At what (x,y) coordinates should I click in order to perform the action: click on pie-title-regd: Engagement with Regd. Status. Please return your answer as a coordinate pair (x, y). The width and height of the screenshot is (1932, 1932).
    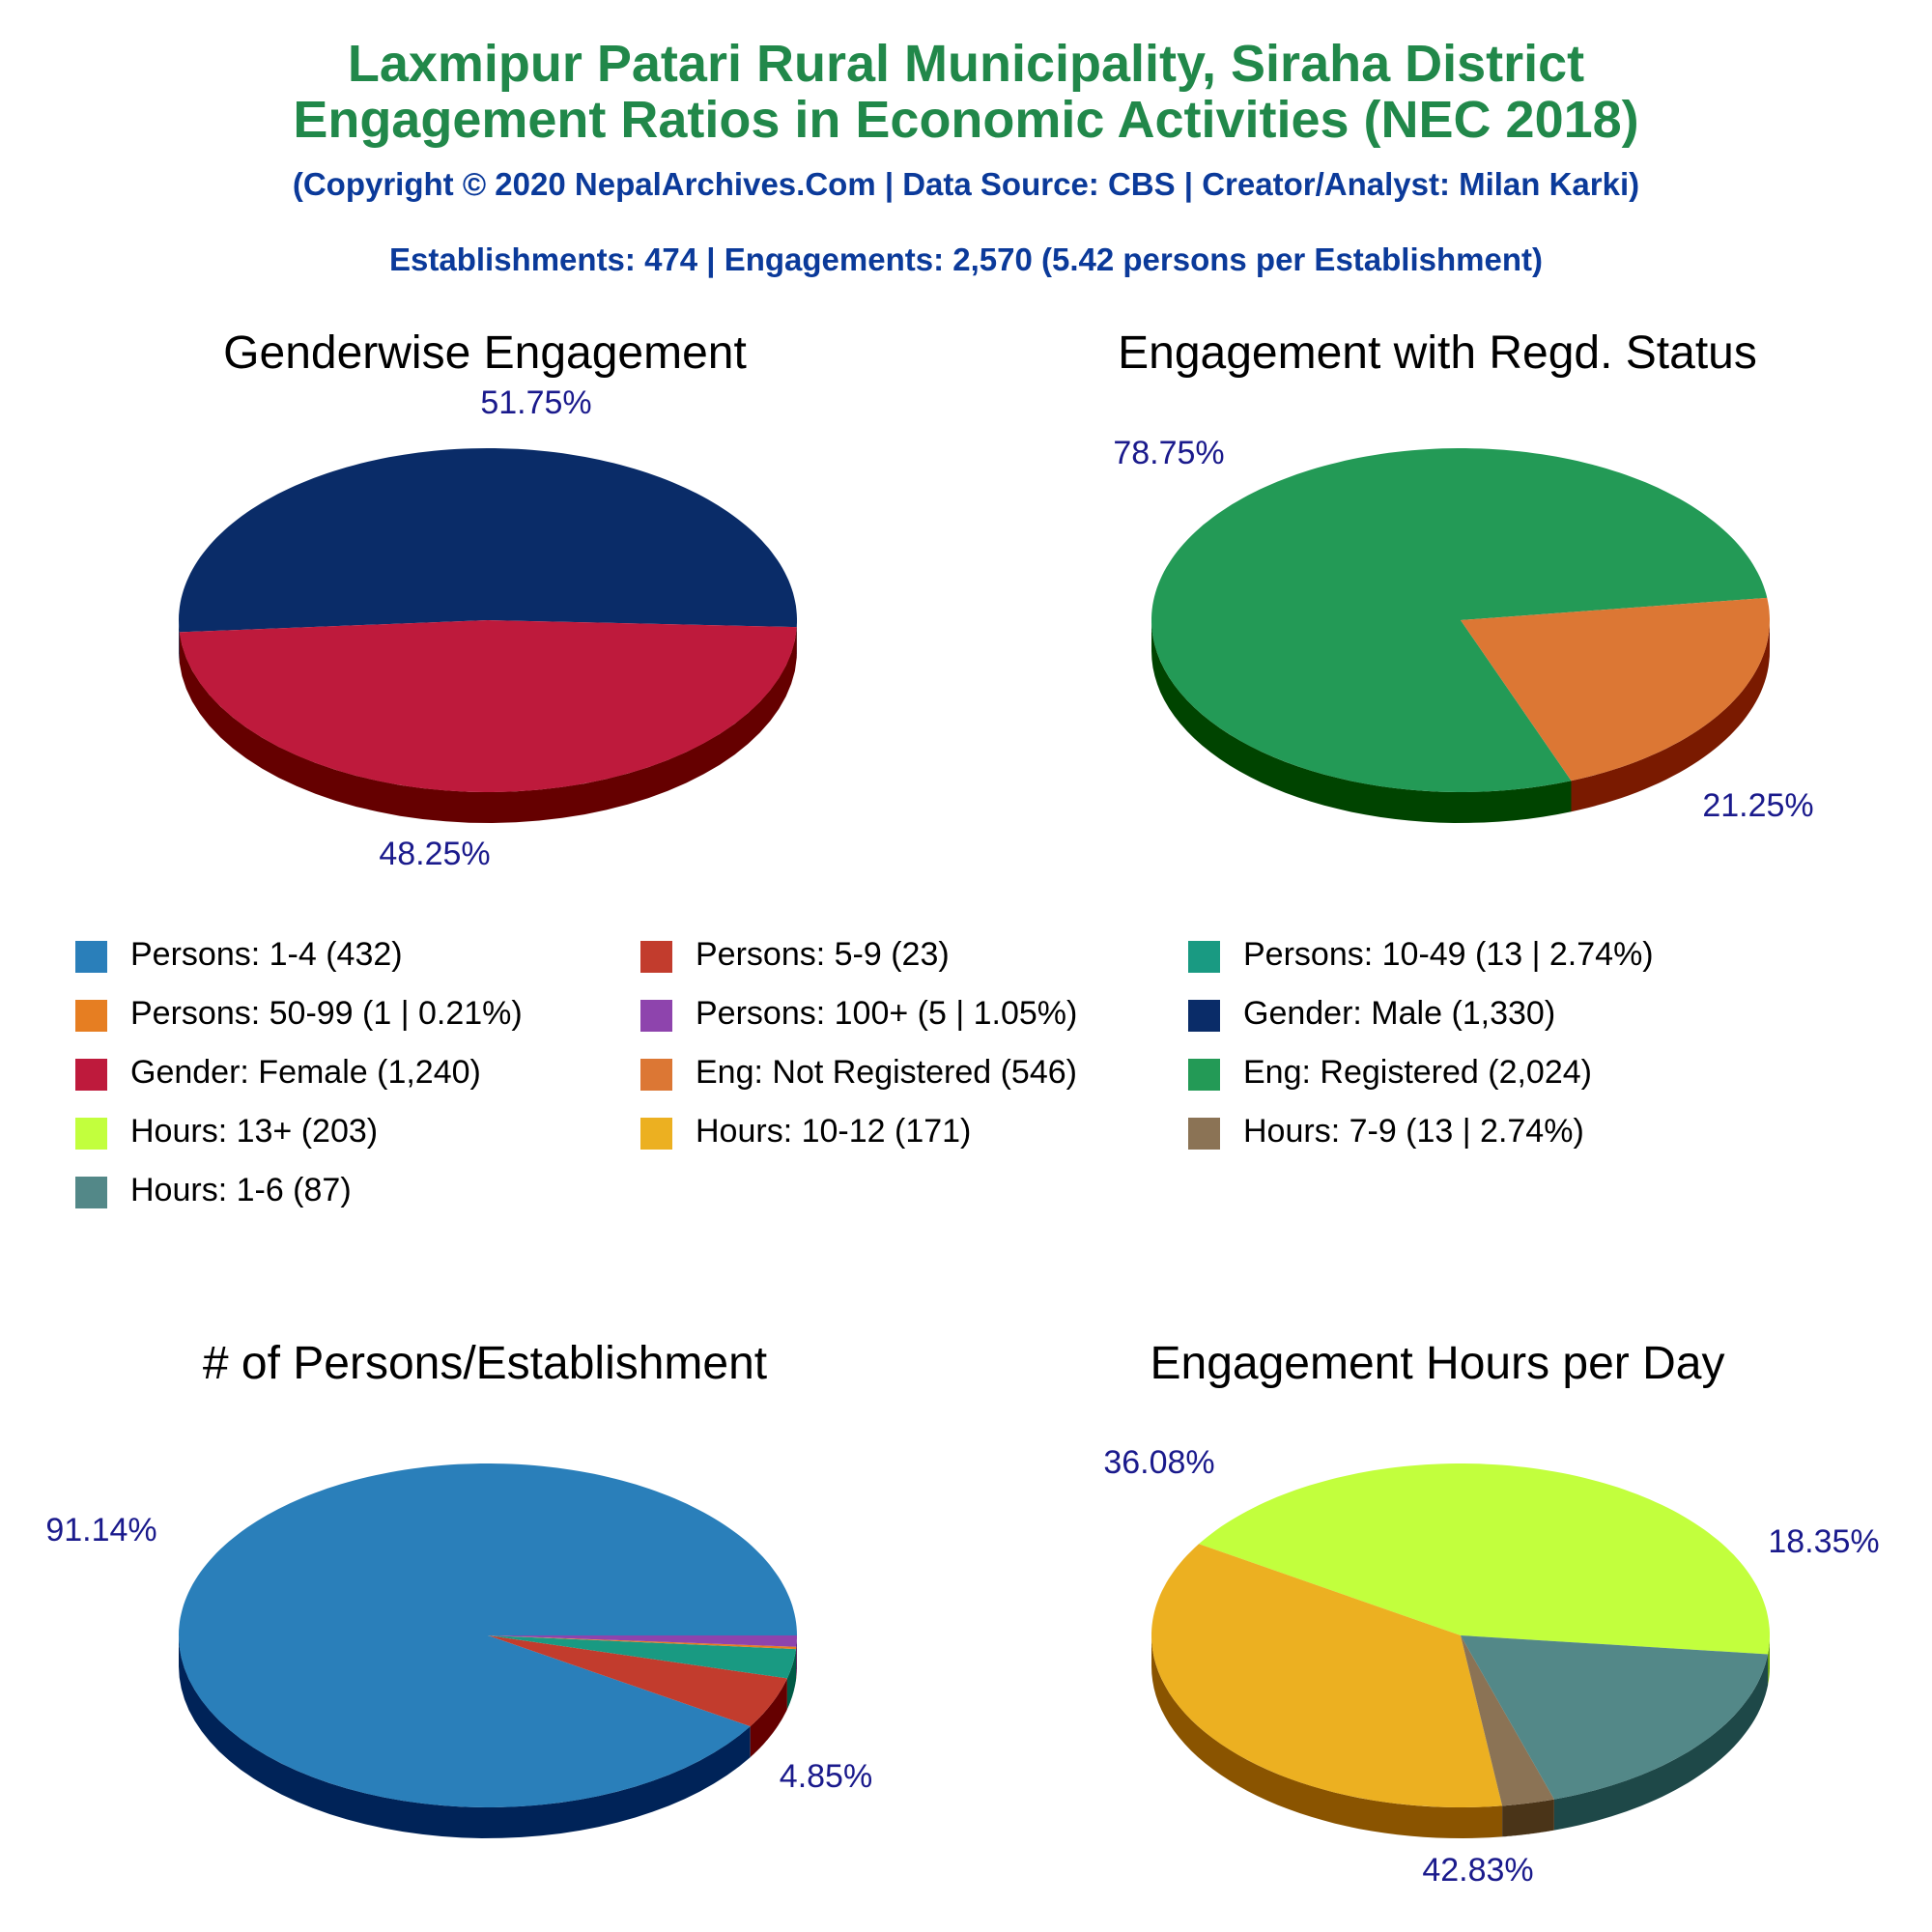
    Looking at the image, I should click on (1437, 353).